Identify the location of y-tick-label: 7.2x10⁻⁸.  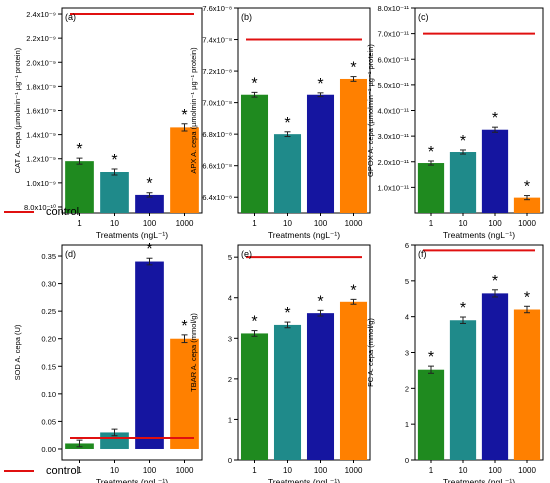
(217, 71).